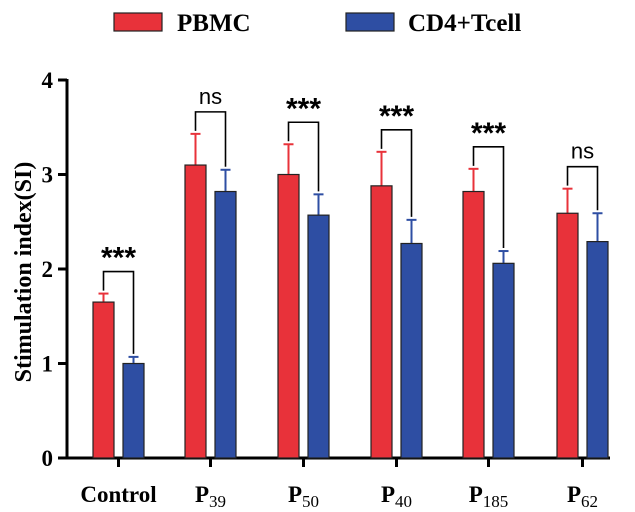  I want to click on x-axis: Control P39 P50 P40 P185 P62, so click(337, 483).